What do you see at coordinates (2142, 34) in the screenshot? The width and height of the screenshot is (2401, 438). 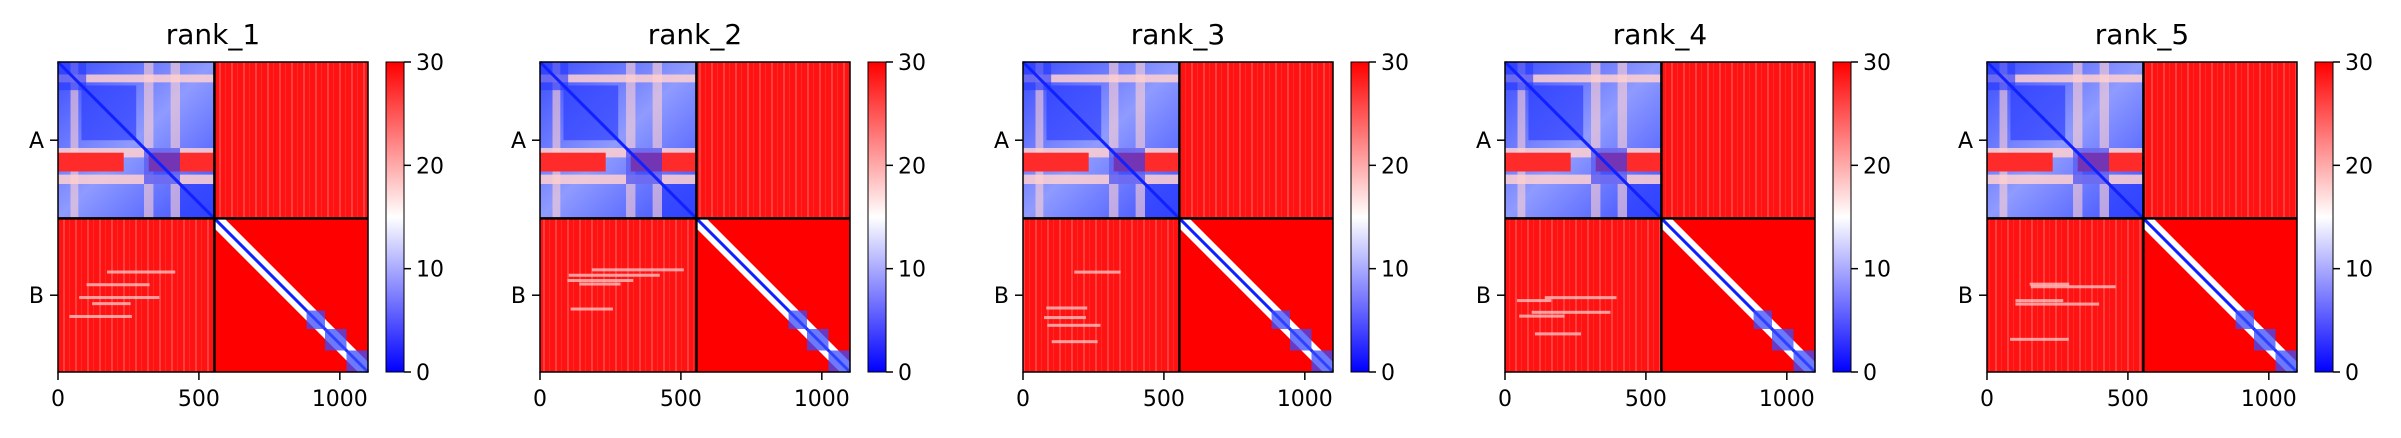 I see `panel-title: rank_5` at bounding box center [2142, 34].